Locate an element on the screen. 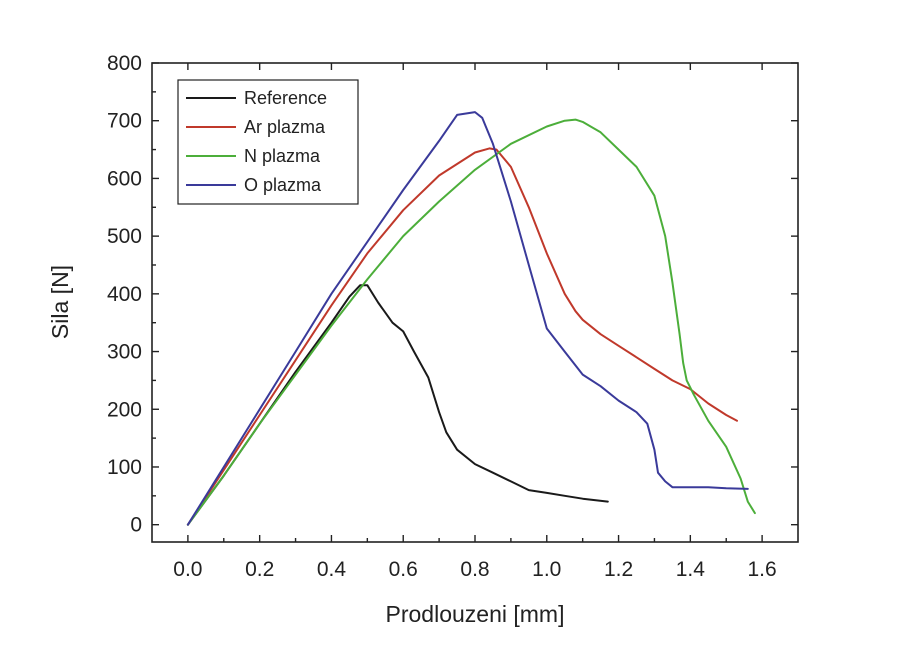 This screenshot has height=650, width=916. y-tick-label: 400 is located at coordinates (124, 294).